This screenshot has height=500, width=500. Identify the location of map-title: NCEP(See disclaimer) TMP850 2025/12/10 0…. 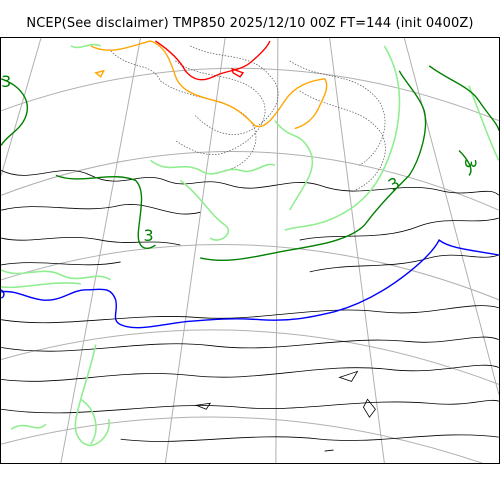
(250, 23).